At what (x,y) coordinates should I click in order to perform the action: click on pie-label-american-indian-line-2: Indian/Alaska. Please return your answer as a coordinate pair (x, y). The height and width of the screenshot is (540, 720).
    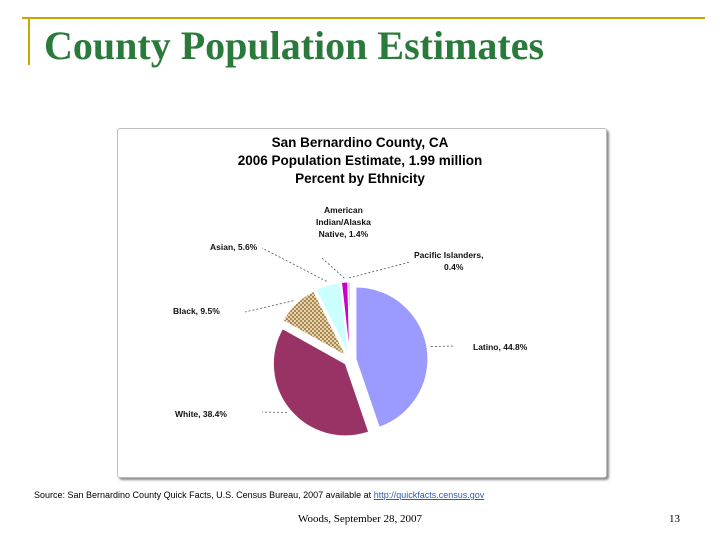
    Looking at the image, I should click on (343, 222).